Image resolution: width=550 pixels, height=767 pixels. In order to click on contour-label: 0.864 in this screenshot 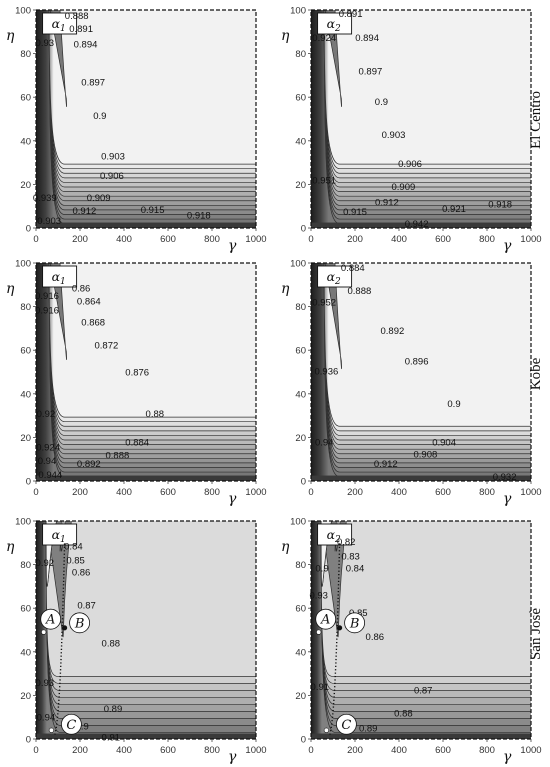, I will do `click(89, 302)`.